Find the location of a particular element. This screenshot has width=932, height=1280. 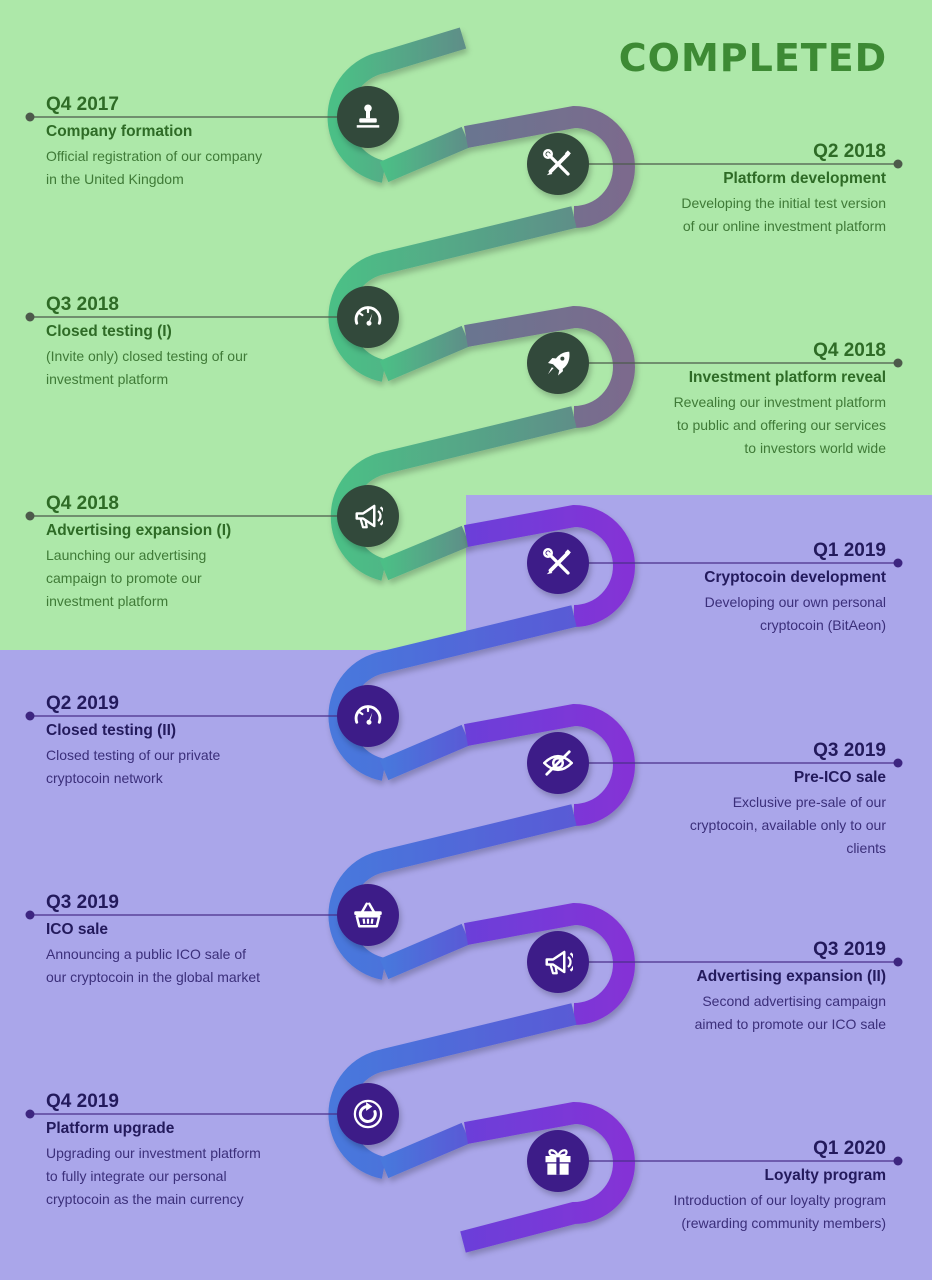

milestone-date: Q4 2017 is located at coordinates (82, 104).